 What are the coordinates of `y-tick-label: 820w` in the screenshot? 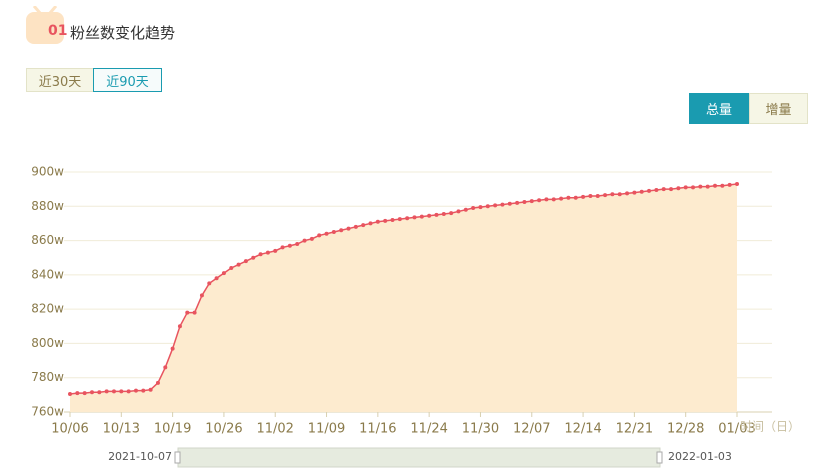 It's located at (47, 309).